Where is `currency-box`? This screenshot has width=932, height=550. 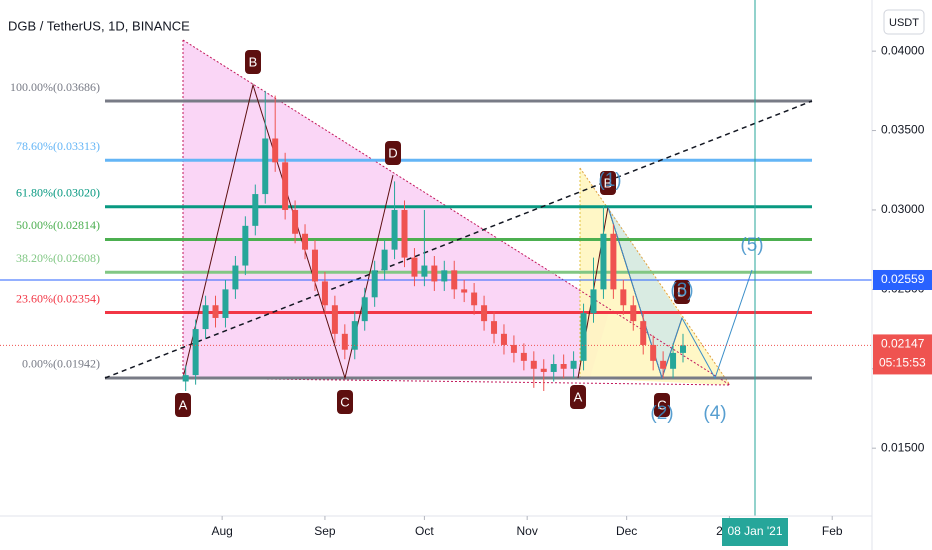
currency-box is located at coordinates (904, 22).